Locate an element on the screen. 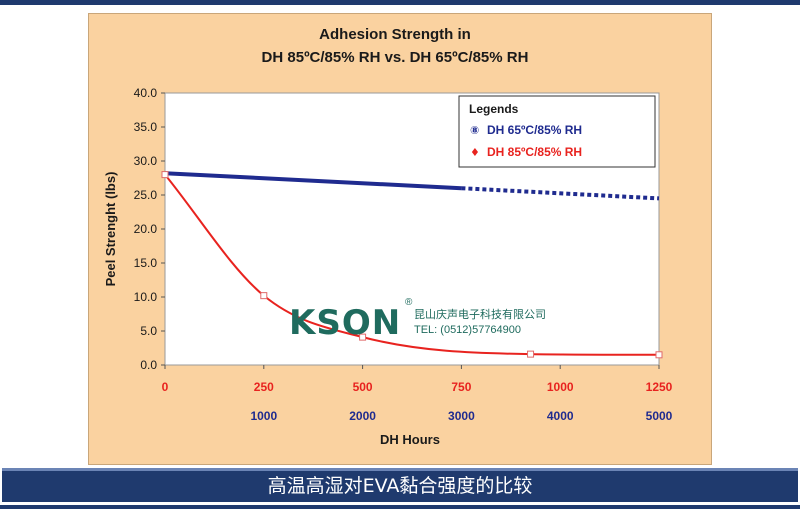  y-tick-label: 30.0 is located at coordinates (146, 161).